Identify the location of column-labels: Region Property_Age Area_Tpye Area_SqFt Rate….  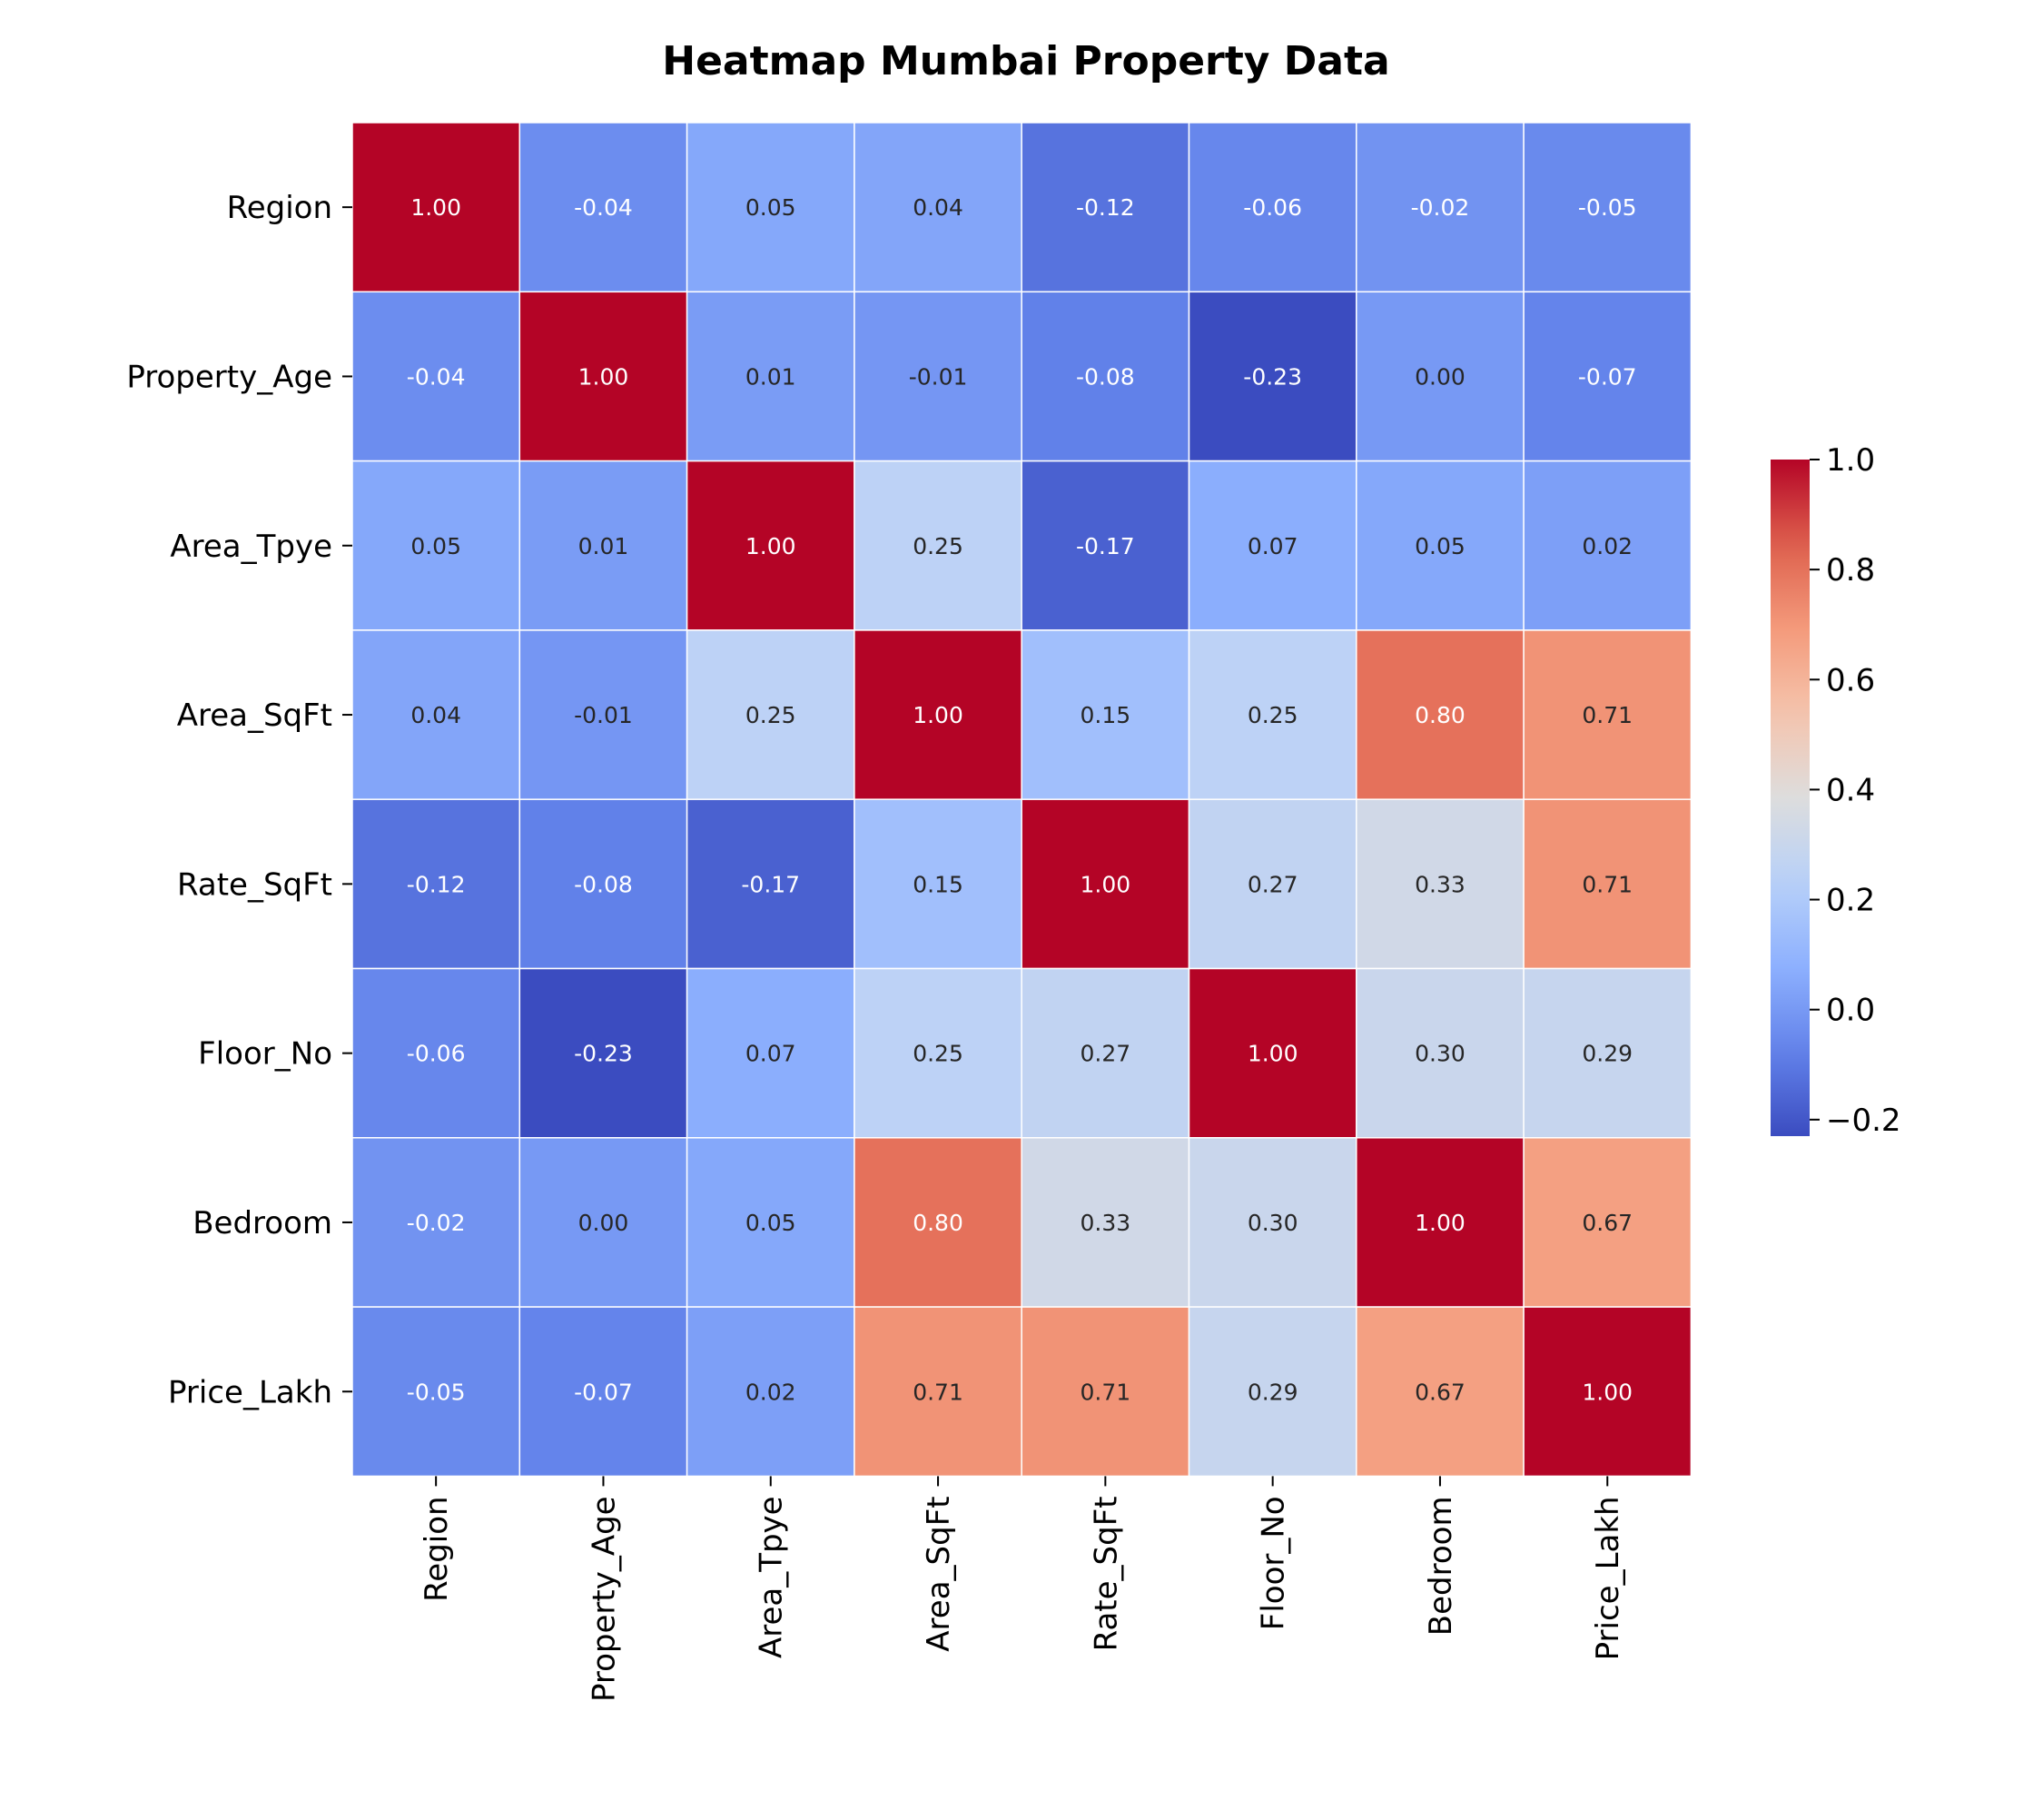
(1022, 1589).